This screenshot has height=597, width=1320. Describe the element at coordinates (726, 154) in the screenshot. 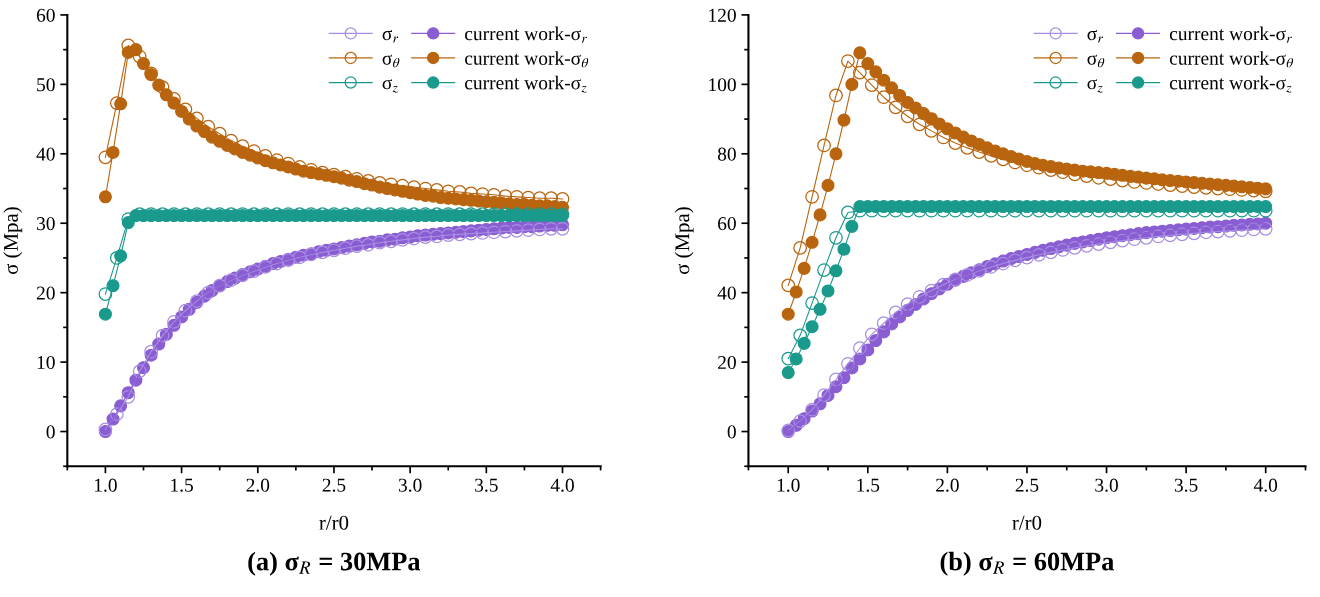

I see `y-tick-label: 80` at that location.